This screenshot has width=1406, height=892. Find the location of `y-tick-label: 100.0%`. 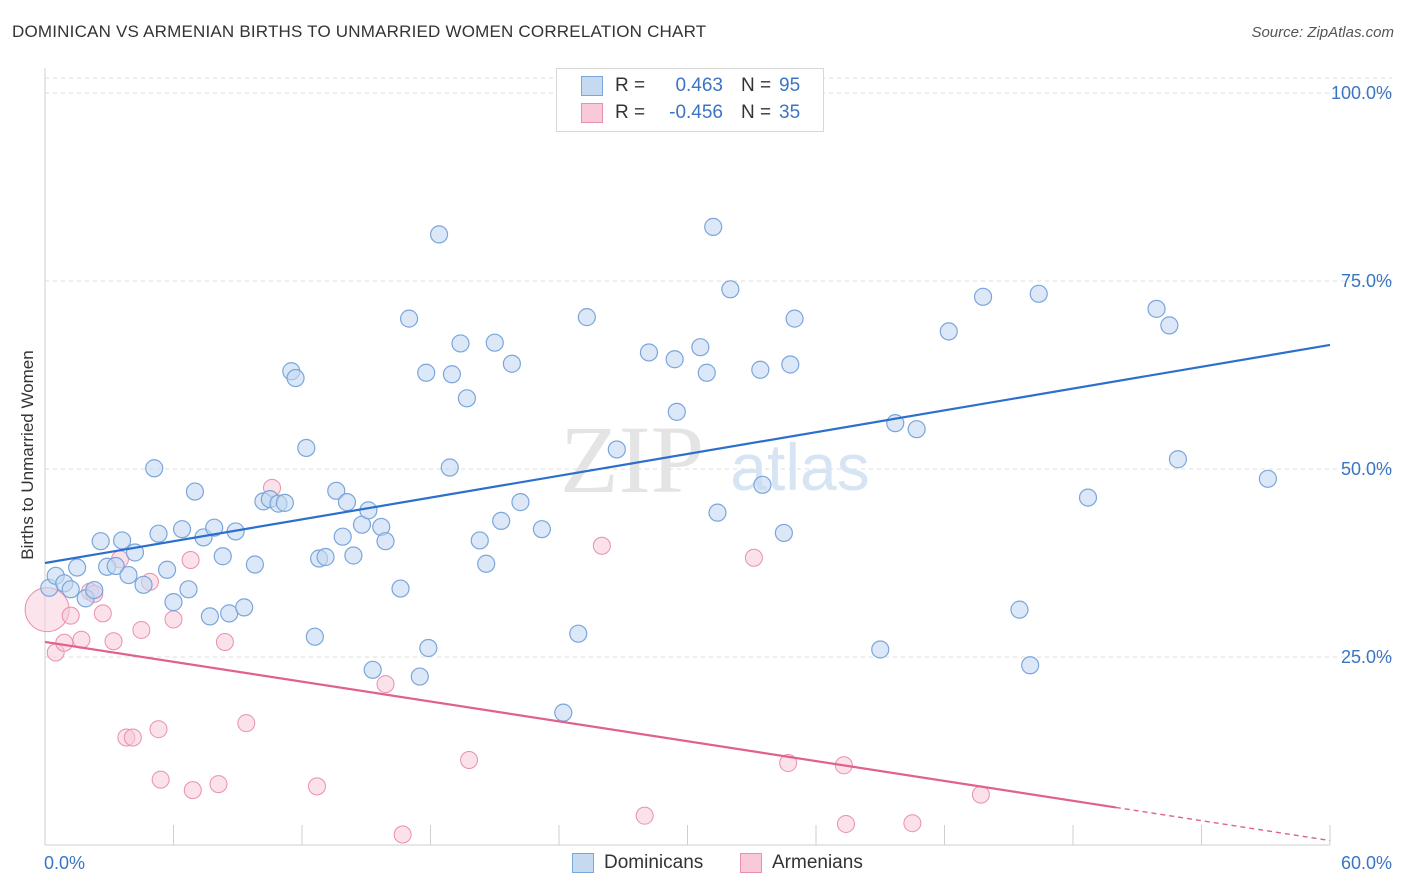

y-tick-label: 100.0% is located at coordinates (1361, 93).